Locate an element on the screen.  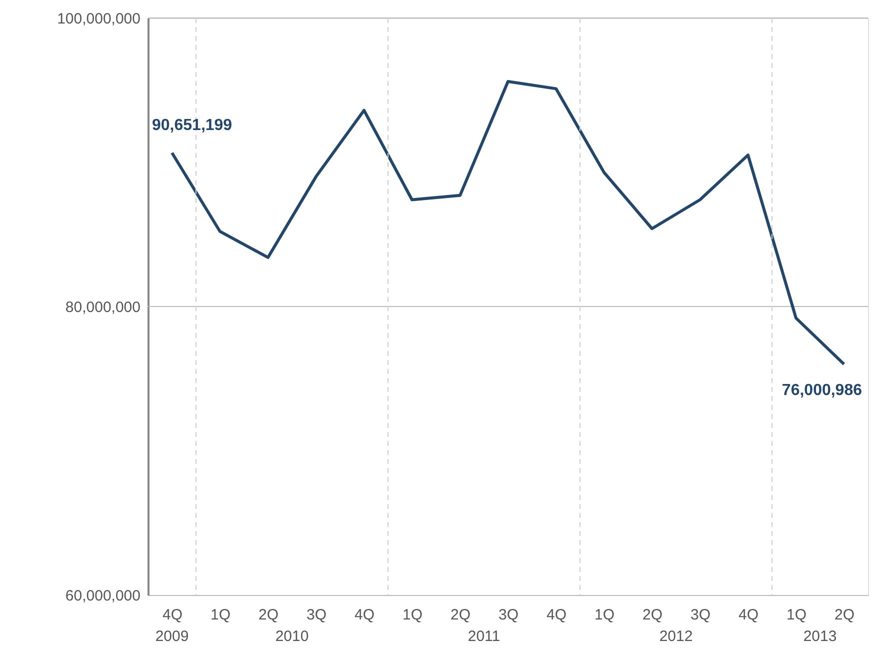
text: 2009 is located at coordinates (172, 636).